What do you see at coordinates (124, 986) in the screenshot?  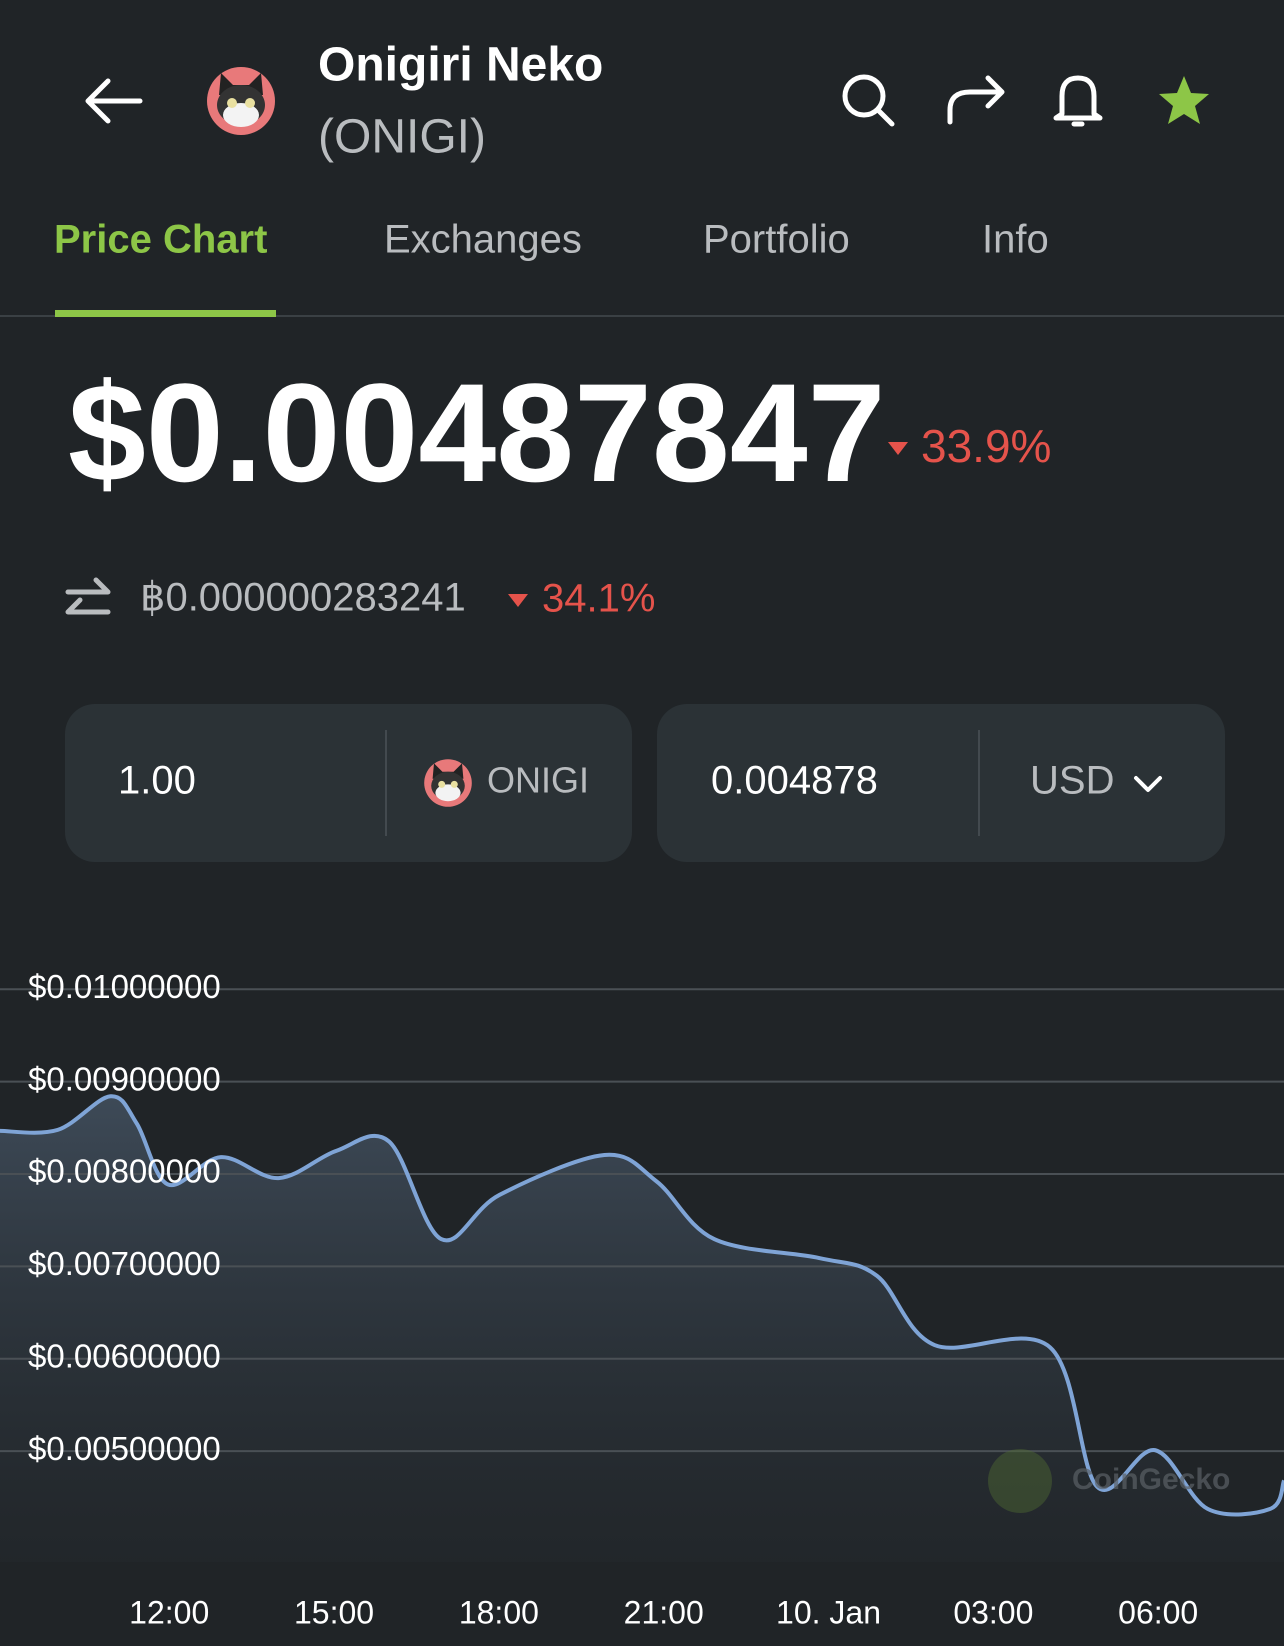 I see `y-tick-label: $0.01000000` at bounding box center [124, 986].